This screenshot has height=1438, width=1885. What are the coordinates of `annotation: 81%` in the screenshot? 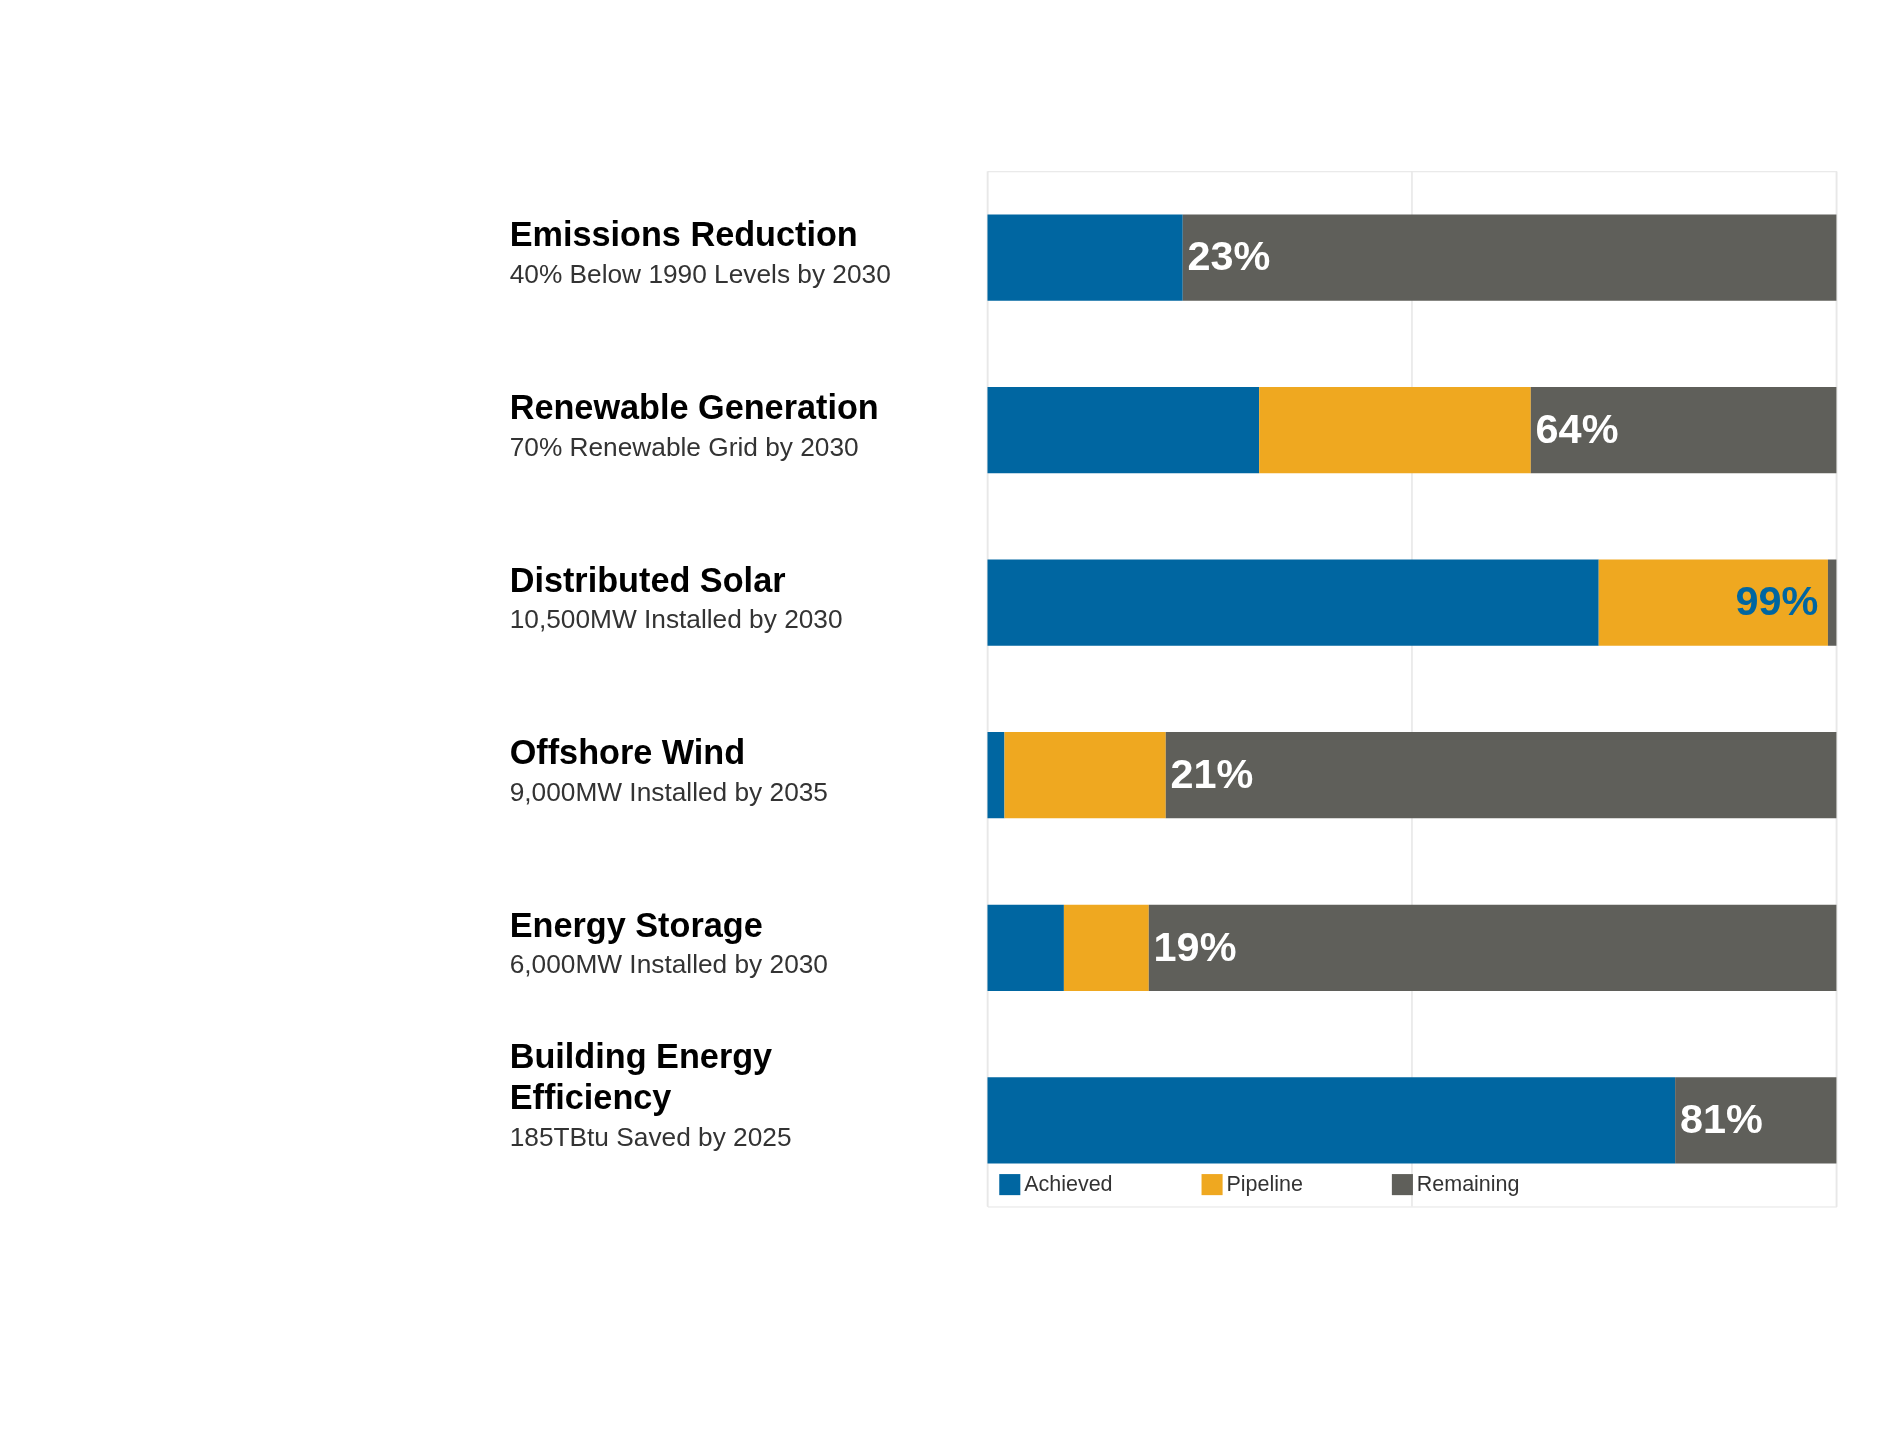 It's located at (1721, 1119).